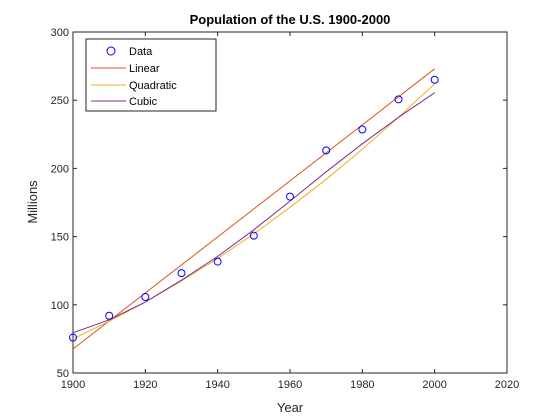 The height and width of the screenshot is (420, 560). I want to click on legend-label-cubic: Cubic, so click(143, 102).